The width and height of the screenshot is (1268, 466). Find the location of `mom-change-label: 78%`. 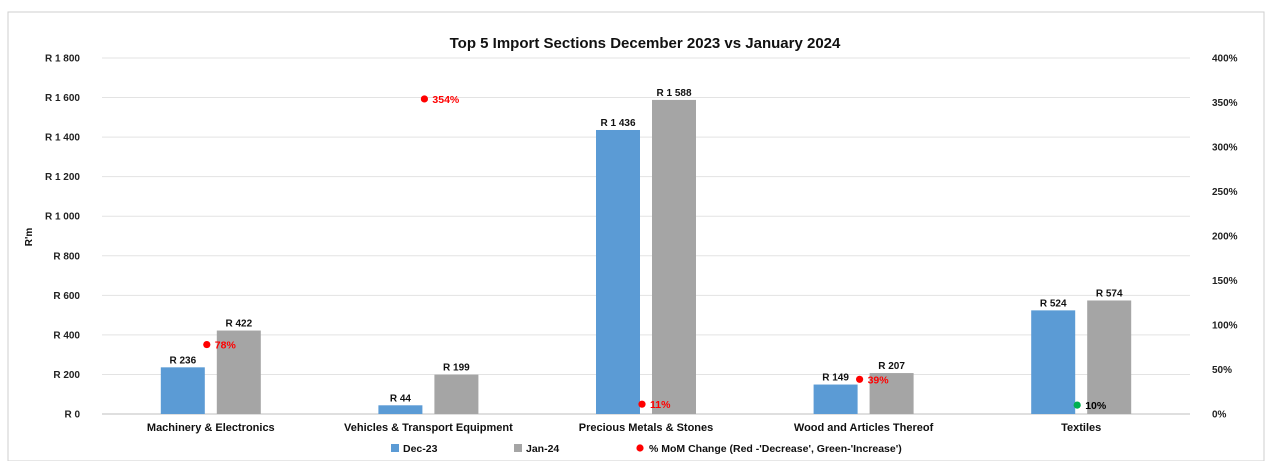

mom-change-label: 78% is located at coordinates (226, 346).